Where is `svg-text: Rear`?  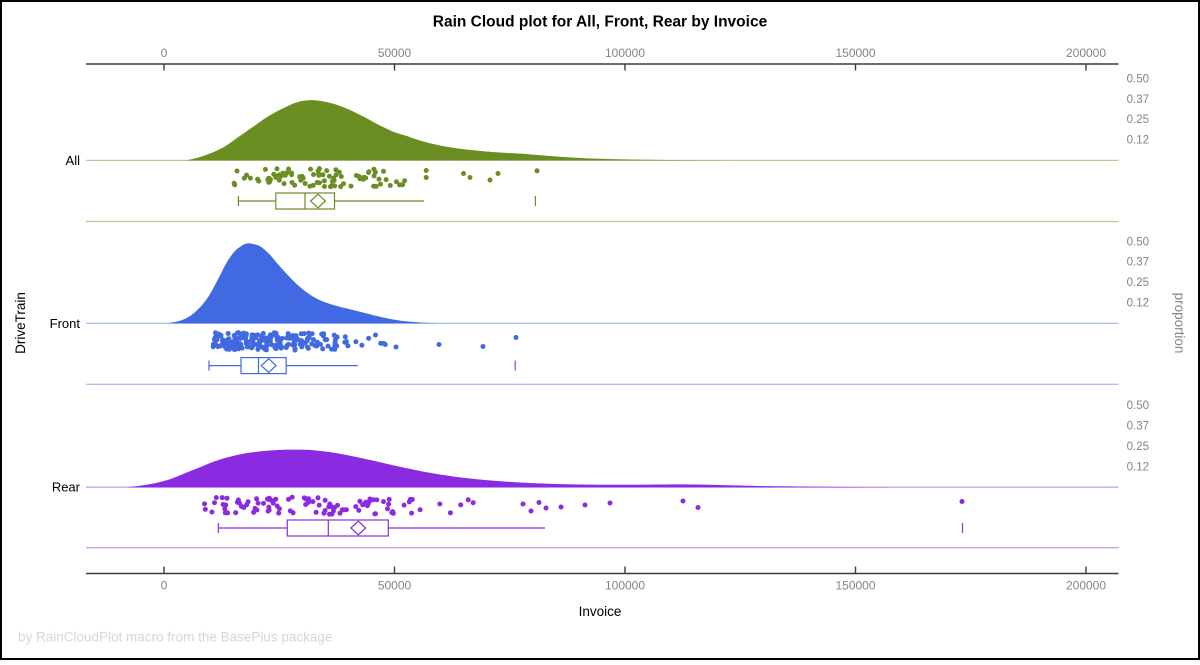 svg-text: Rear is located at coordinates (66, 487).